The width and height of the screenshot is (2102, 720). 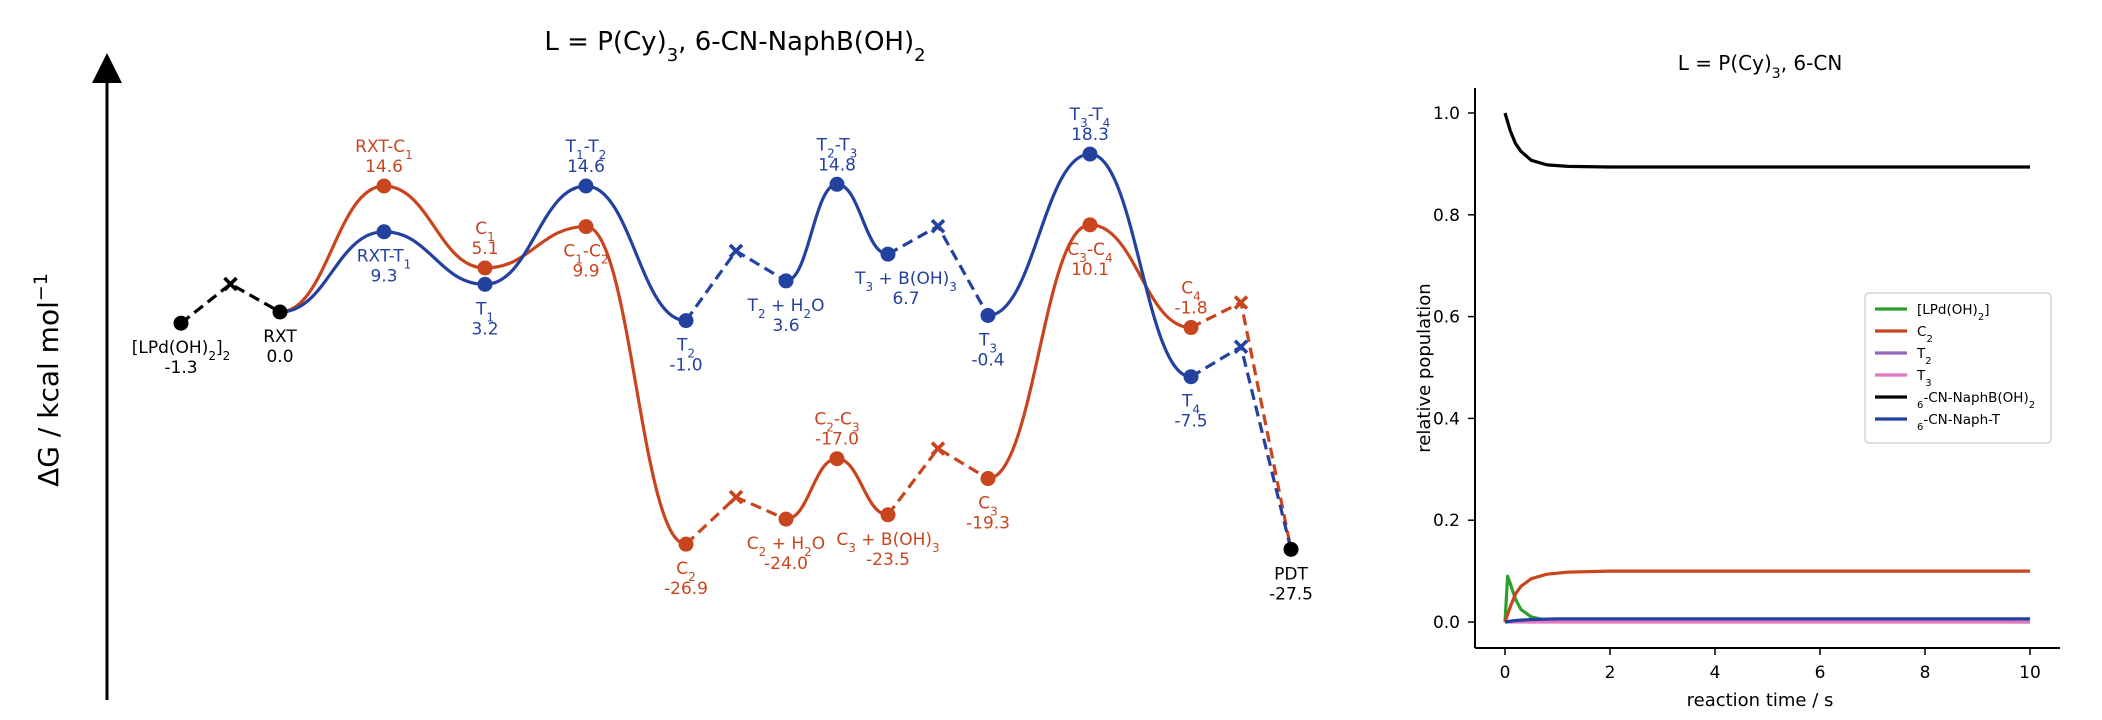 I want to click on point-pdt, so click(x=1291, y=549).